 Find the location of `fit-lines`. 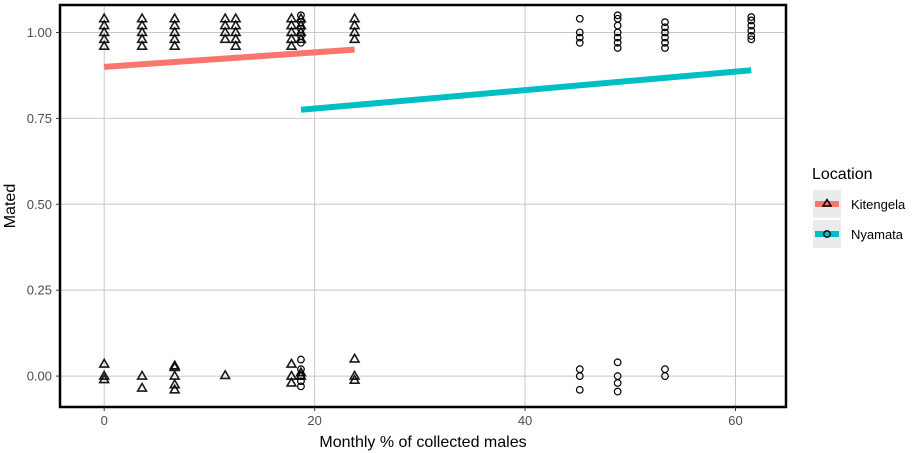

fit-lines is located at coordinates (427, 79).